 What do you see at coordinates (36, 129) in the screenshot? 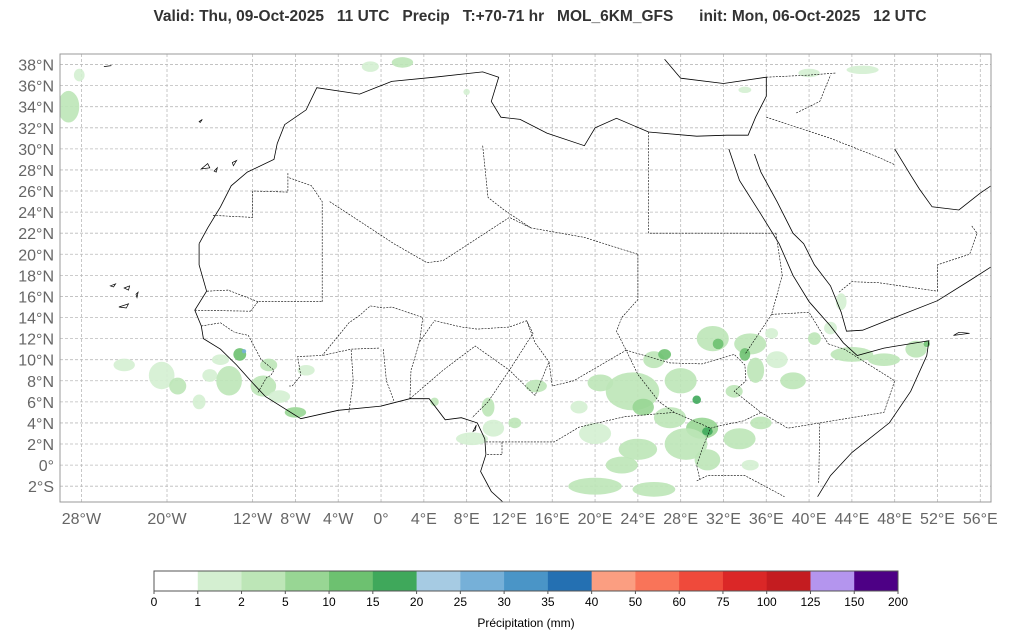
I see `lat-tick-label: 32°N` at bounding box center [36, 129].